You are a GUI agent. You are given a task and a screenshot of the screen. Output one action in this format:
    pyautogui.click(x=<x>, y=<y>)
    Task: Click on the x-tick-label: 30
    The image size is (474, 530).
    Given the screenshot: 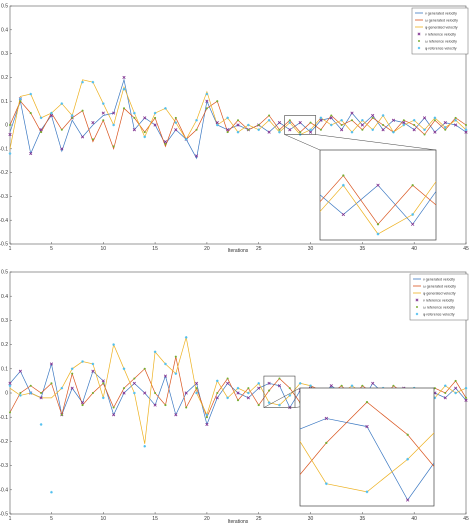 What is the action you would take?
    pyautogui.click(x=311, y=519)
    